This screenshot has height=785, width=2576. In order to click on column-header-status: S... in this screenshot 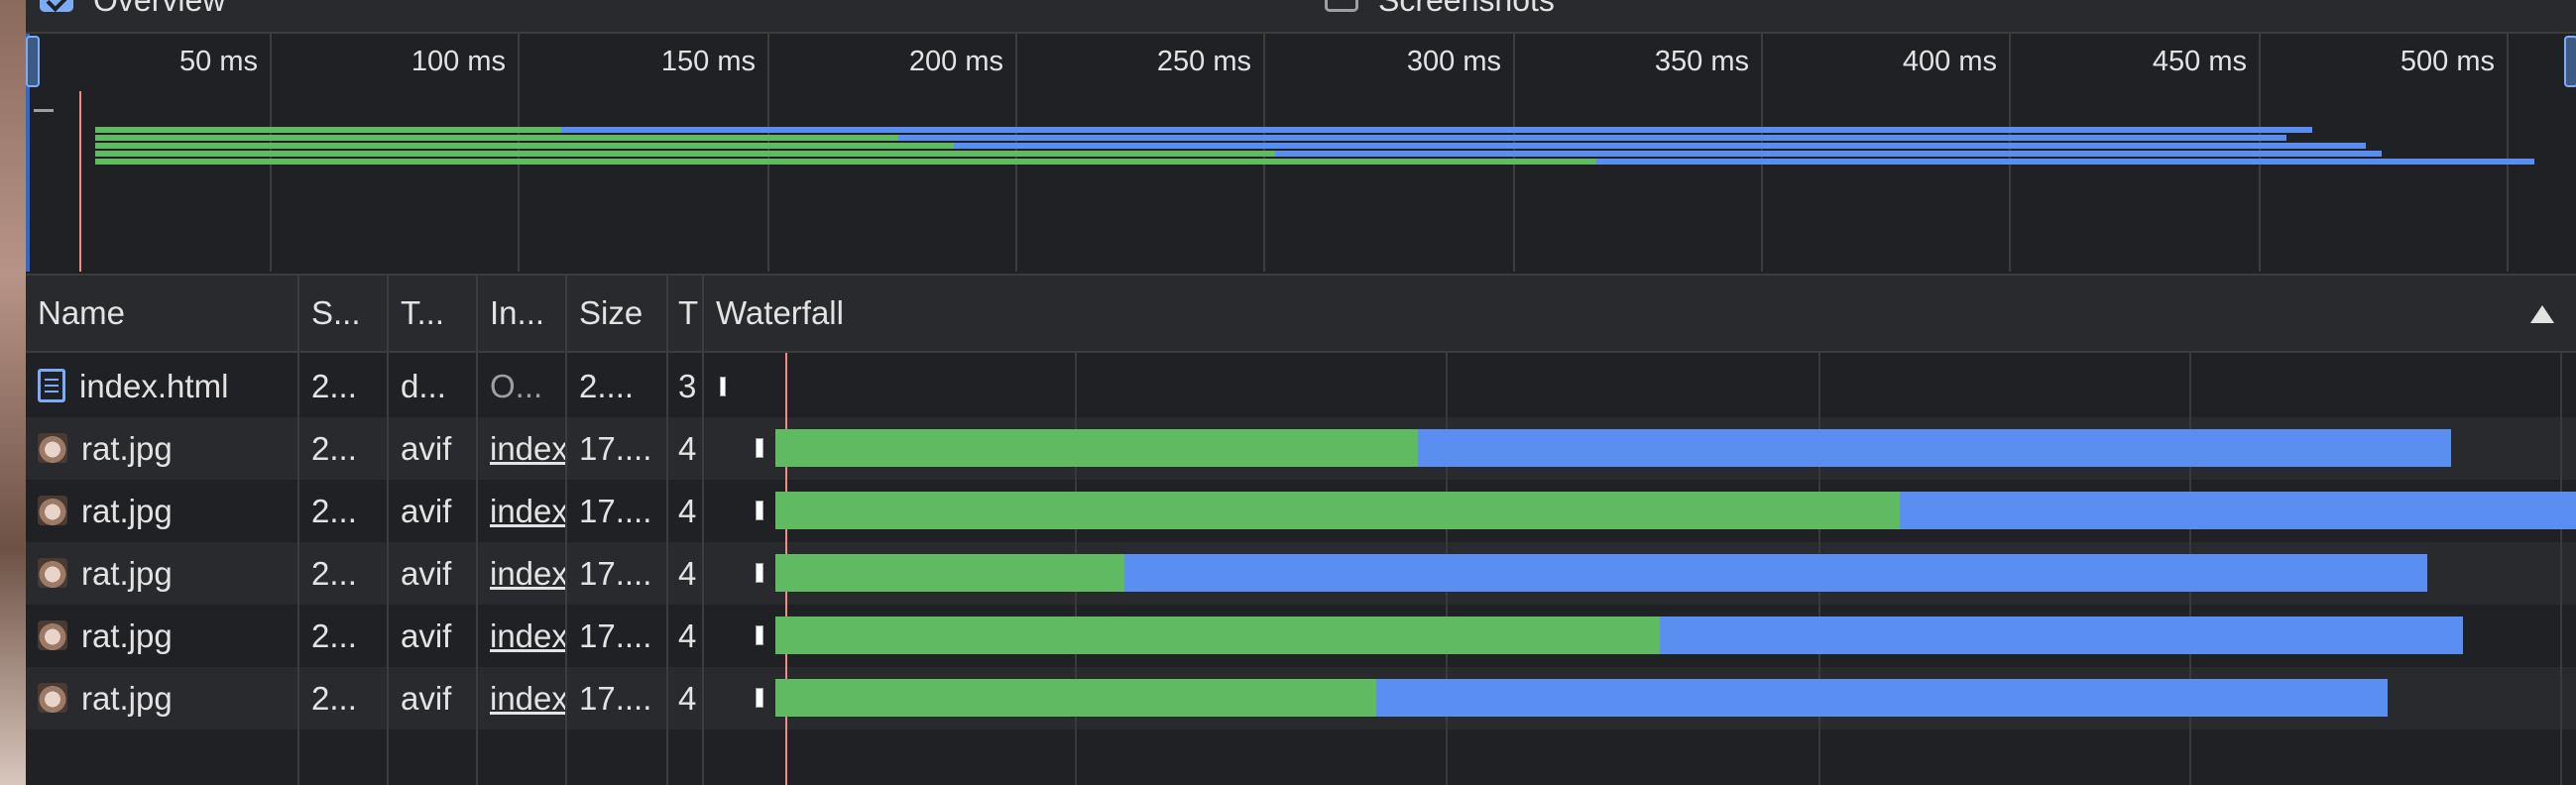, I will do `click(336, 312)`.